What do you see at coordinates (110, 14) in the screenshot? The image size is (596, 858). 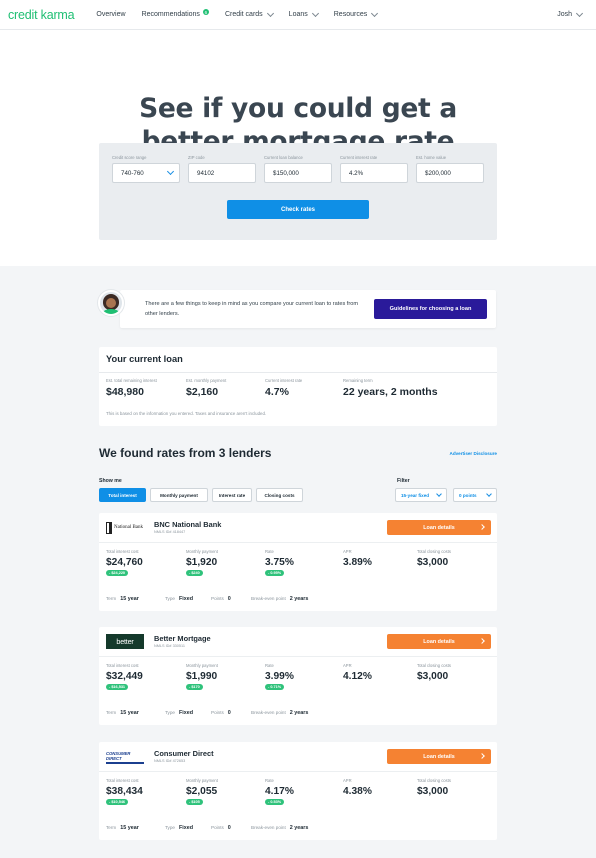 I see `nav-item-overview: Overview` at bounding box center [110, 14].